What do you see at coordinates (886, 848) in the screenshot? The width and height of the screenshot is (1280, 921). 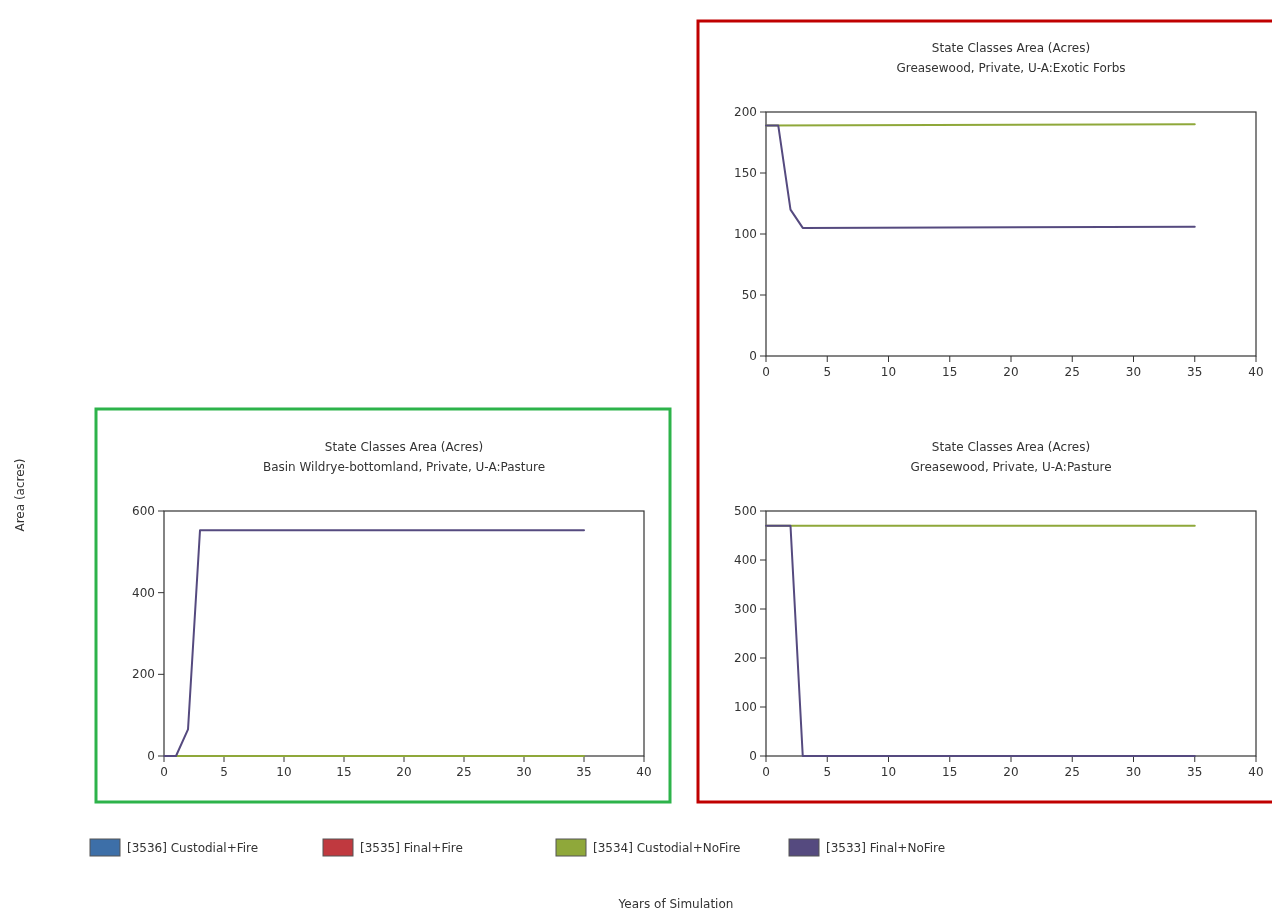 I see `legend-label: [3533] Final+NoFire` at bounding box center [886, 848].